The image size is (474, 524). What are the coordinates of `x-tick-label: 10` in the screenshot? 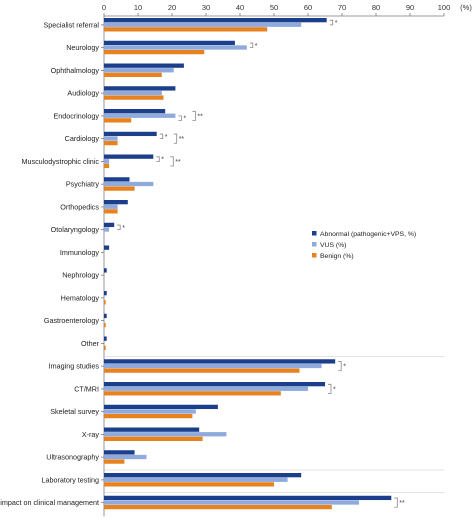 It's located at (138, 7).